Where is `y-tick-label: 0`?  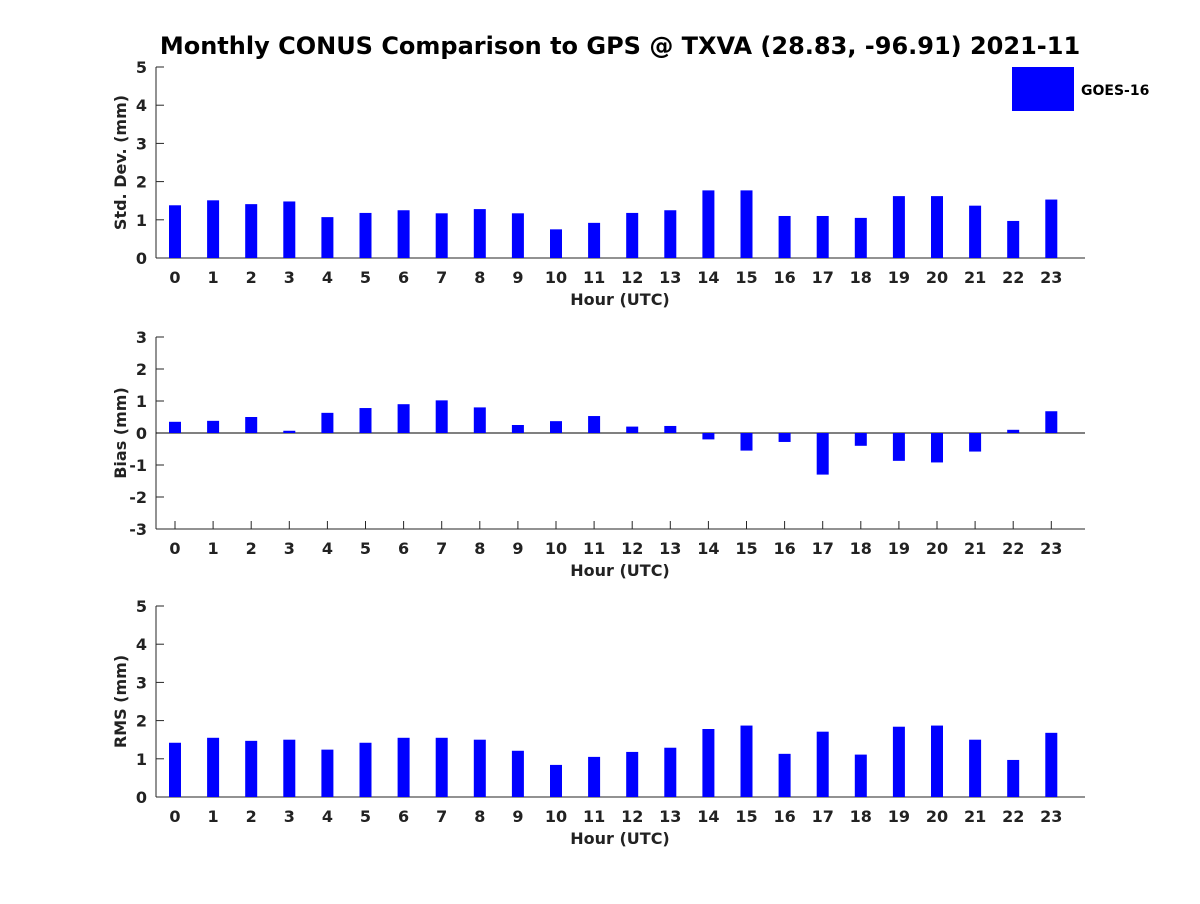 y-tick-label: 0 is located at coordinates (141, 797).